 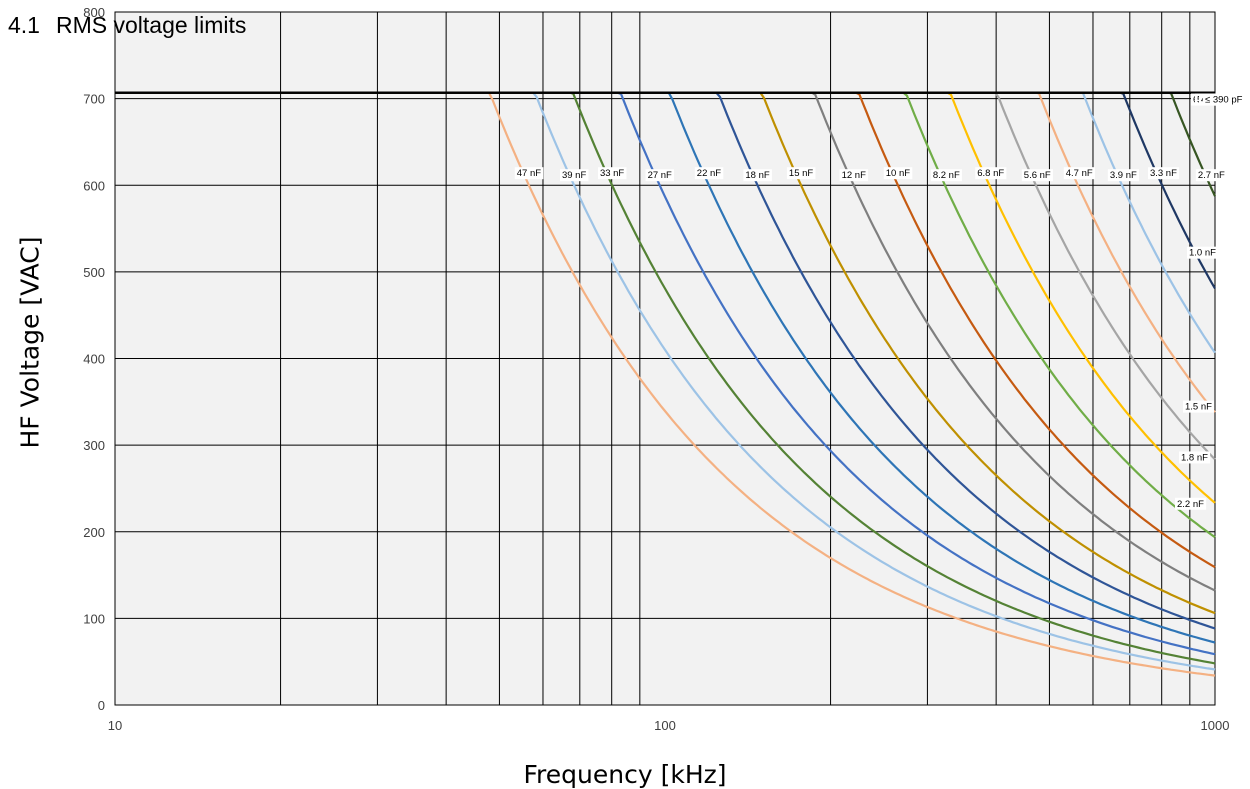 I want to click on series-label: 8.2 nF, so click(x=946, y=175).